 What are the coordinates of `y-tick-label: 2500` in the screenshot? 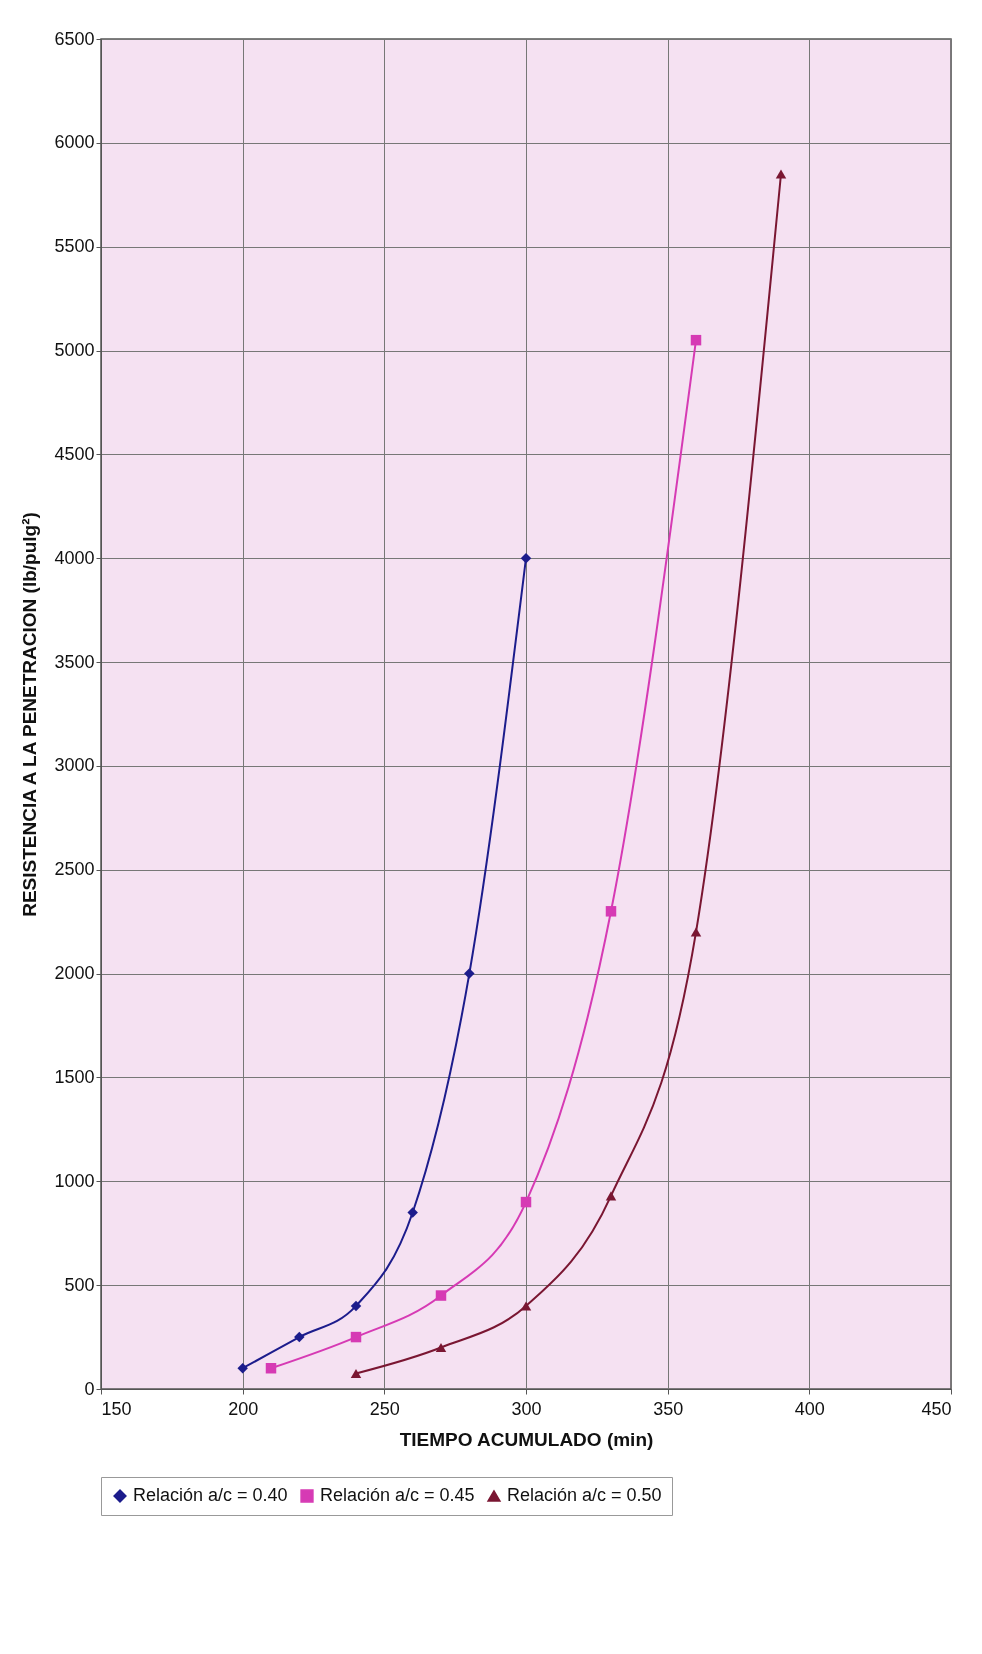 It's located at (74, 869).